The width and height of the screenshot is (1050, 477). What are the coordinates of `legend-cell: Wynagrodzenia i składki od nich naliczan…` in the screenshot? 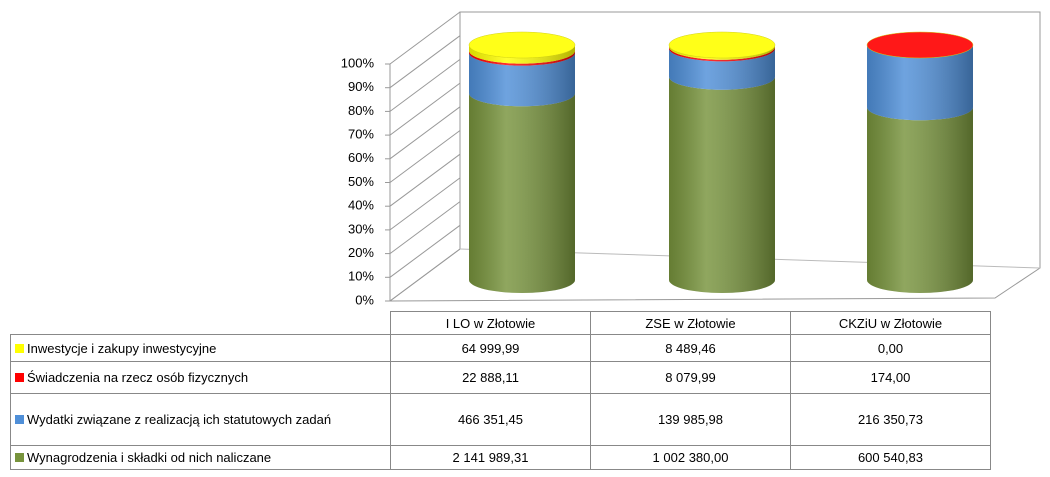 It's located at (200, 457).